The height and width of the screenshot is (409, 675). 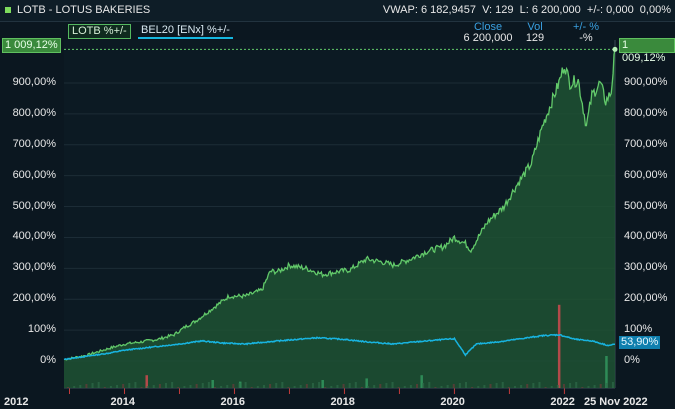 What do you see at coordinates (646, 205) in the screenshot?
I see `y-tick-label-r-5: 500,00%` at bounding box center [646, 205].